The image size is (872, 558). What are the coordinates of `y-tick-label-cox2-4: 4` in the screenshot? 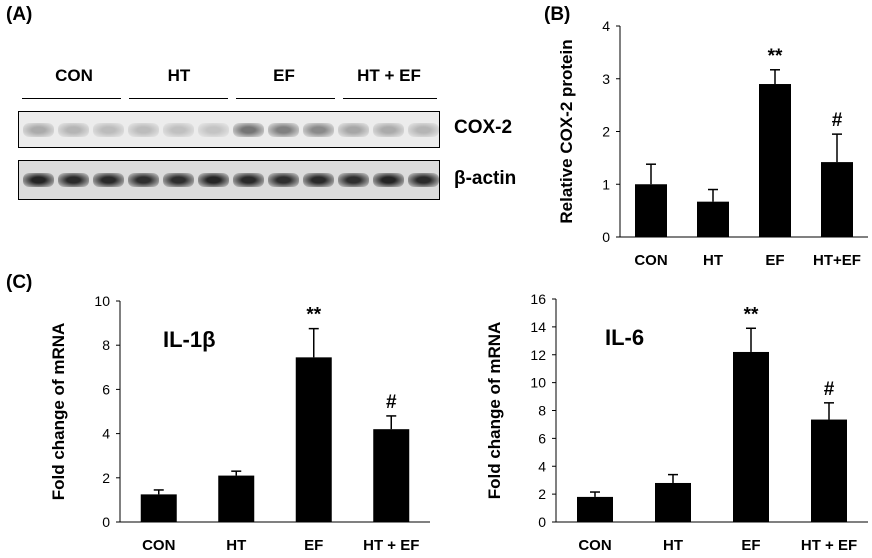 It's located at (606, 26).